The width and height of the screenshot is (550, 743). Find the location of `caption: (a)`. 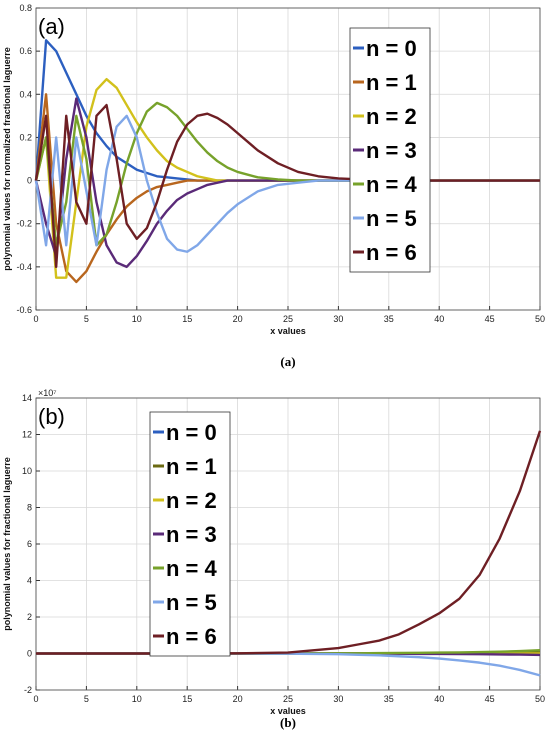

caption: (a) is located at coordinates (287, 361).